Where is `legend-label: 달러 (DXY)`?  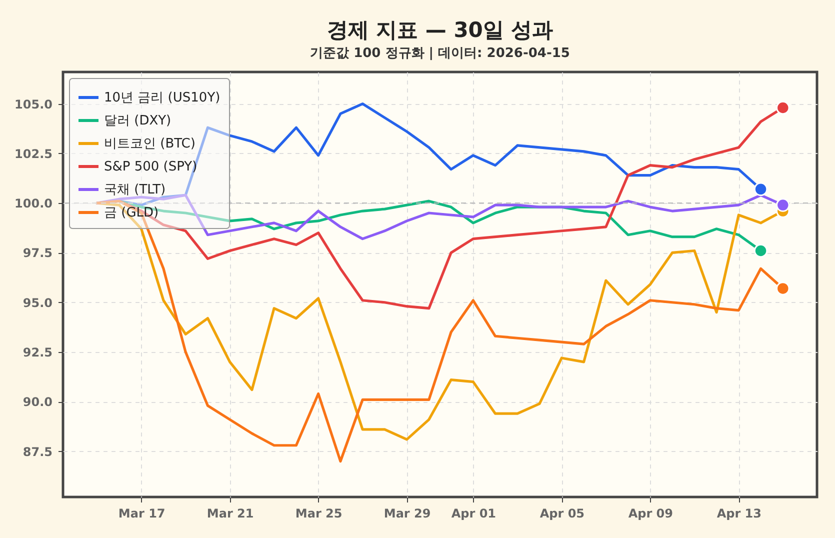
legend-label: 달러 (DXY) is located at coordinates (138, 121).